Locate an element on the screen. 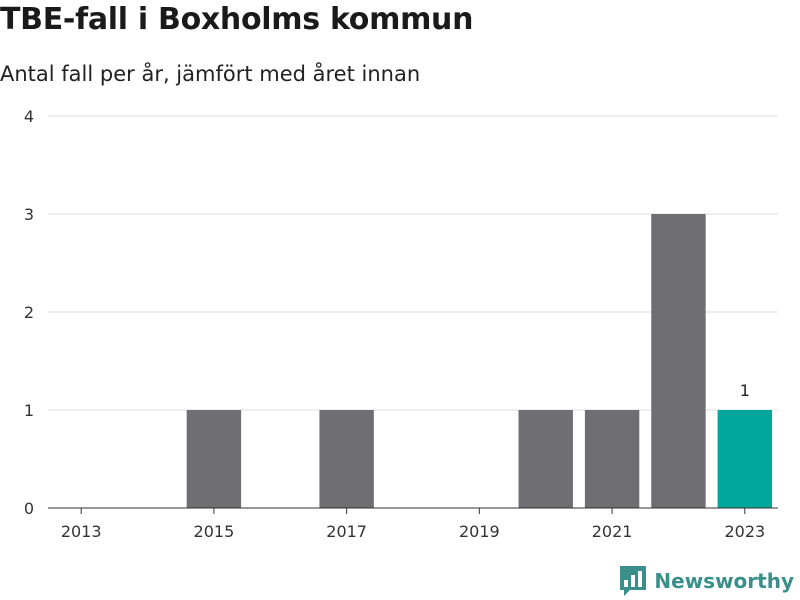 This screenshot has height=600, width=800. x-tick-label: 2023 is located at coordinates (744, 531).